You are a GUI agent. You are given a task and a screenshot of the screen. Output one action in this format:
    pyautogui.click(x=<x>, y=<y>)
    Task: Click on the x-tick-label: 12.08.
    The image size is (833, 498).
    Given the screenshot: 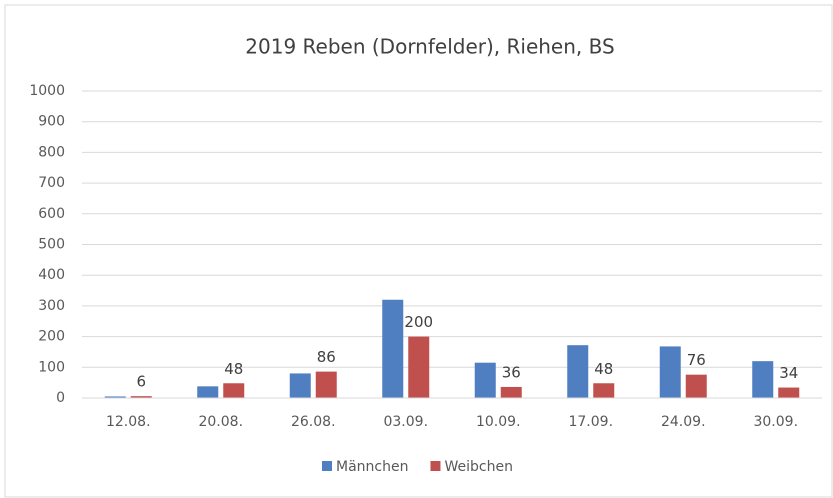 What is the action you would take?
    pyautogui.click(x=128, y=422)
    